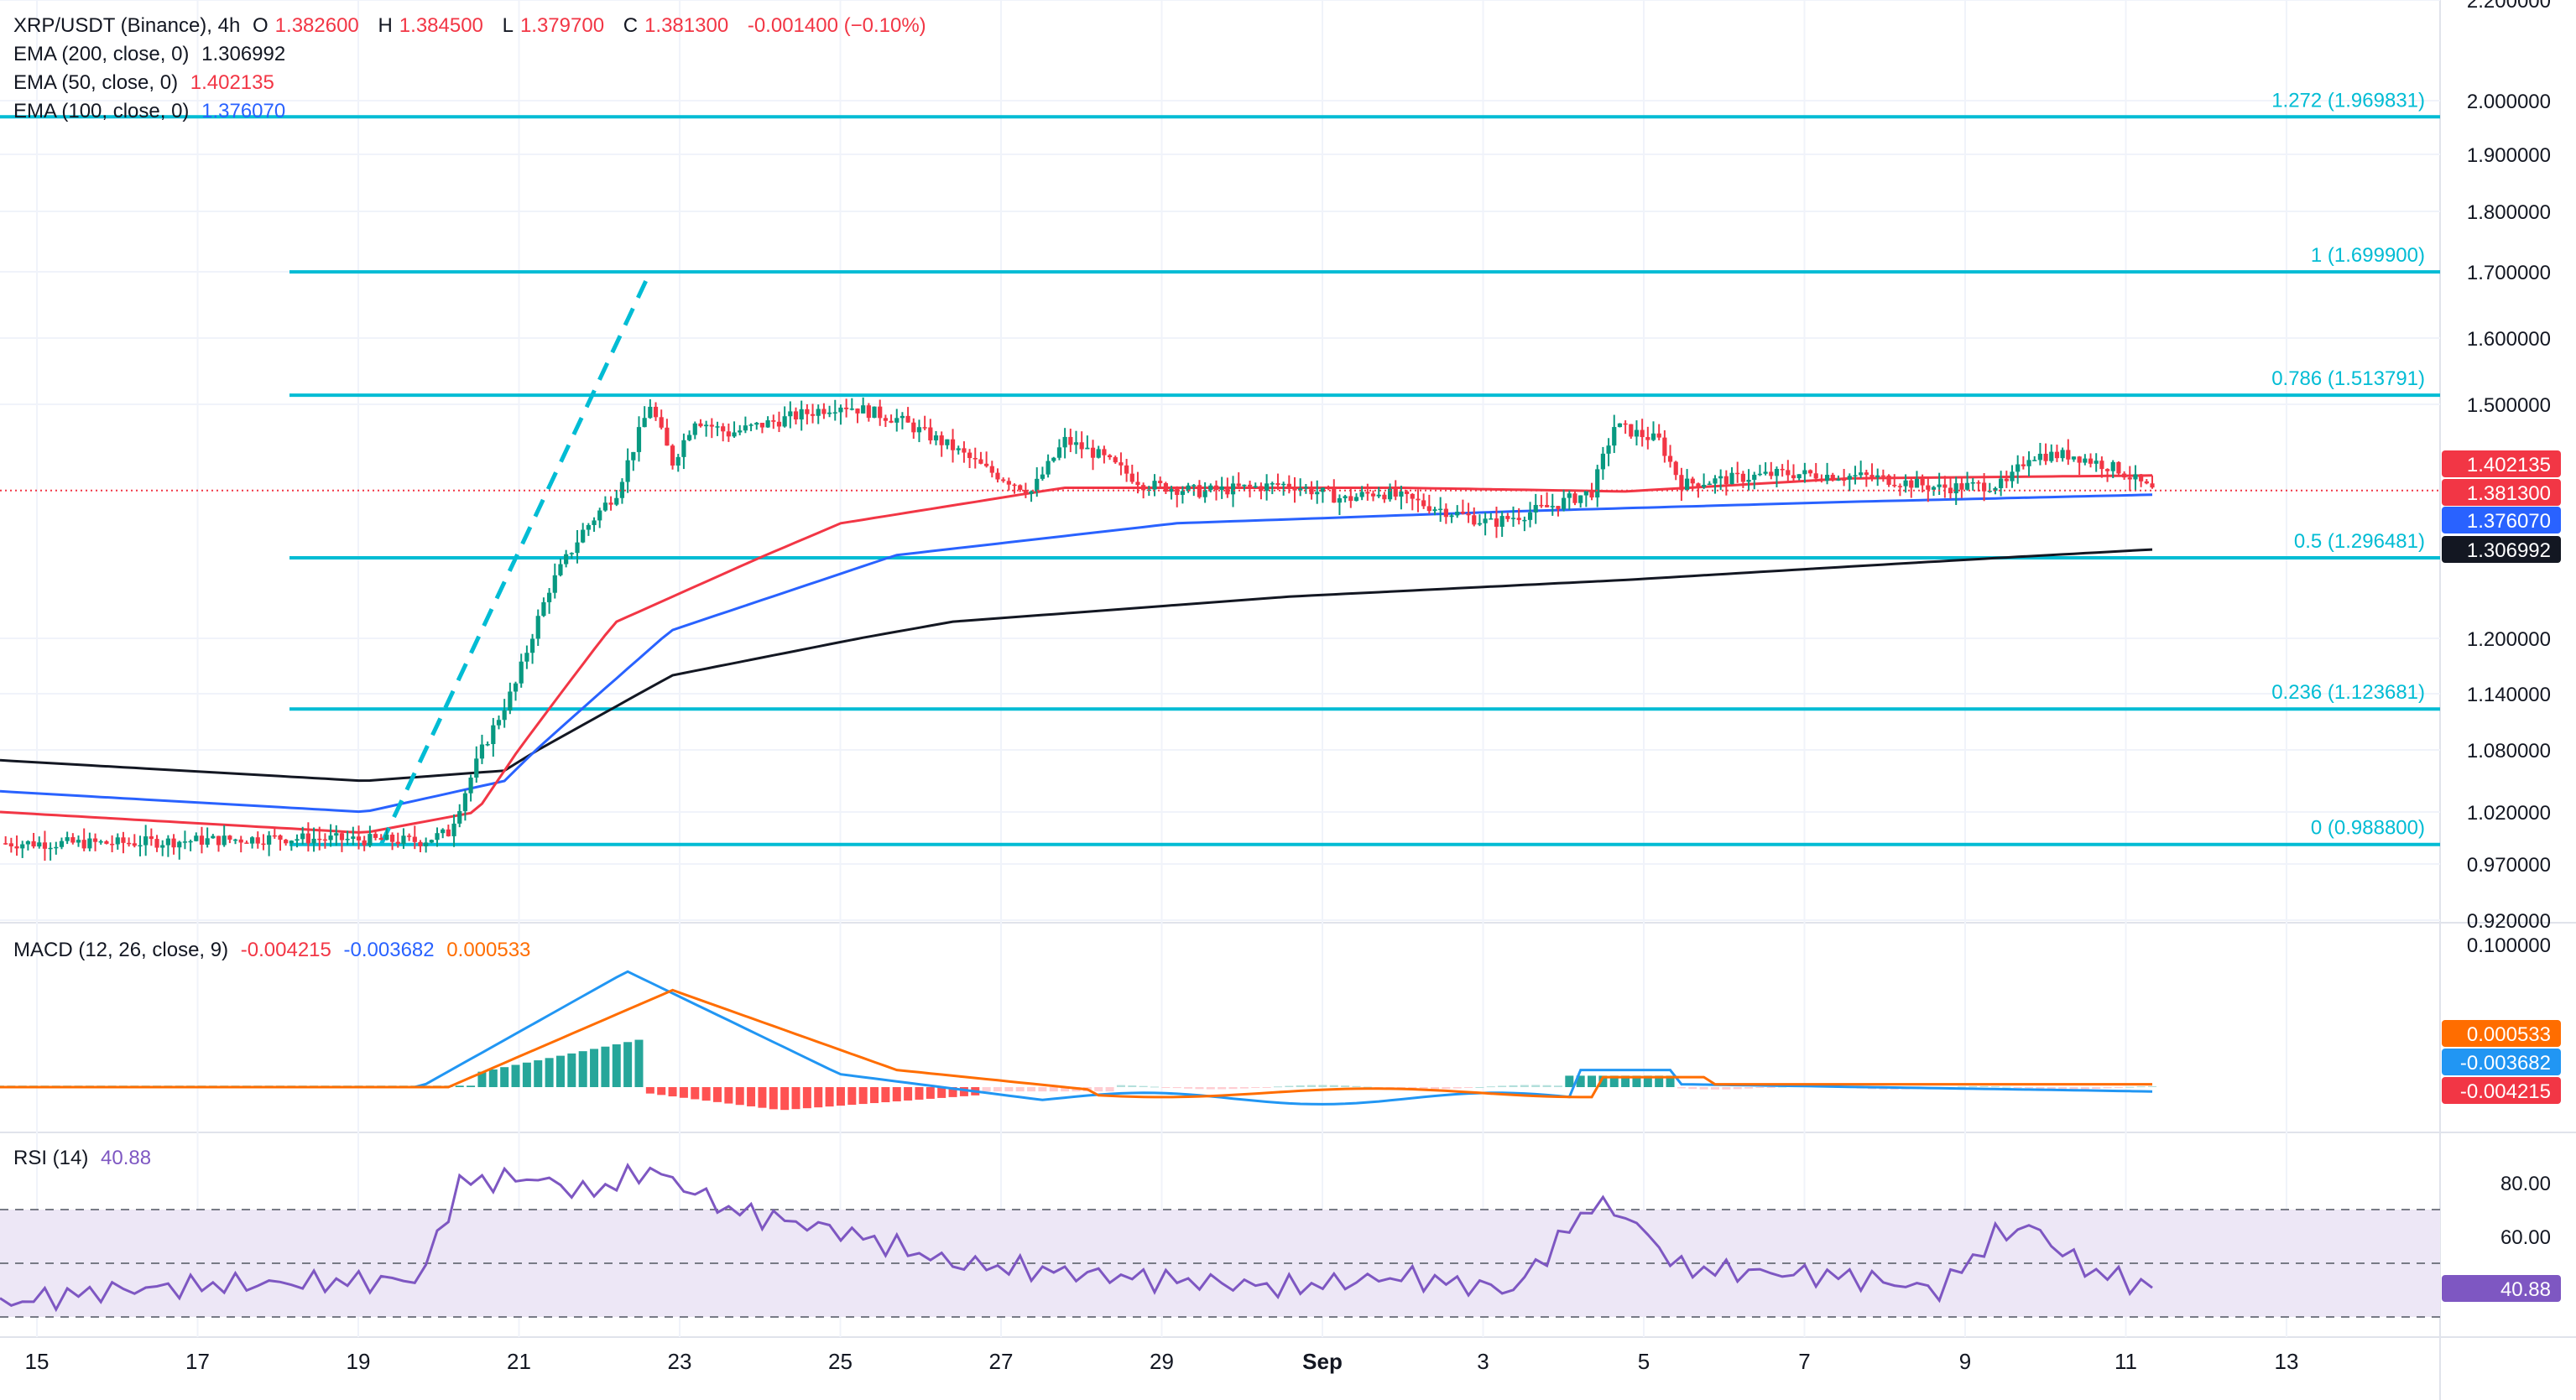 The image size is (2576, 1400). What do you see at coordinates (2509, 521) in the screenshot?
I see `price-tag-value: 1.376070` at bounding box center [2509, 521].